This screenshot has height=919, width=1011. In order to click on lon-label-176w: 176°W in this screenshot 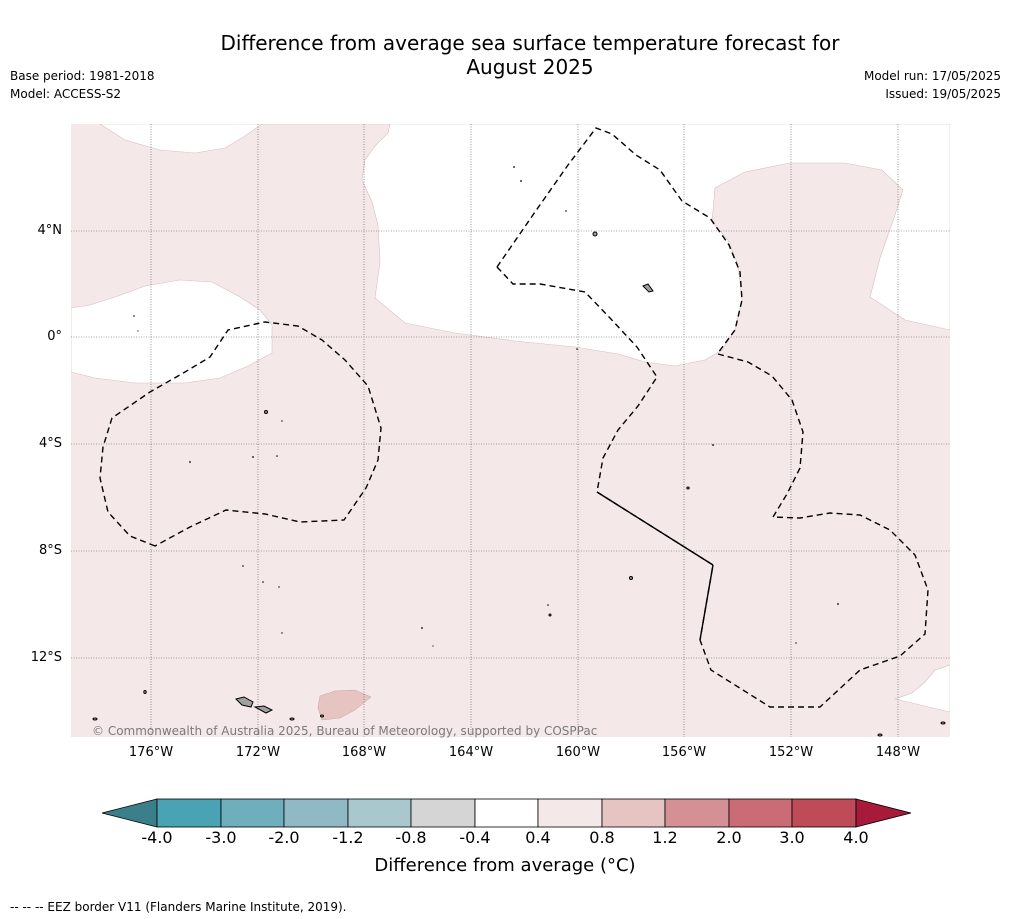, I will do `click(151, 752)`.